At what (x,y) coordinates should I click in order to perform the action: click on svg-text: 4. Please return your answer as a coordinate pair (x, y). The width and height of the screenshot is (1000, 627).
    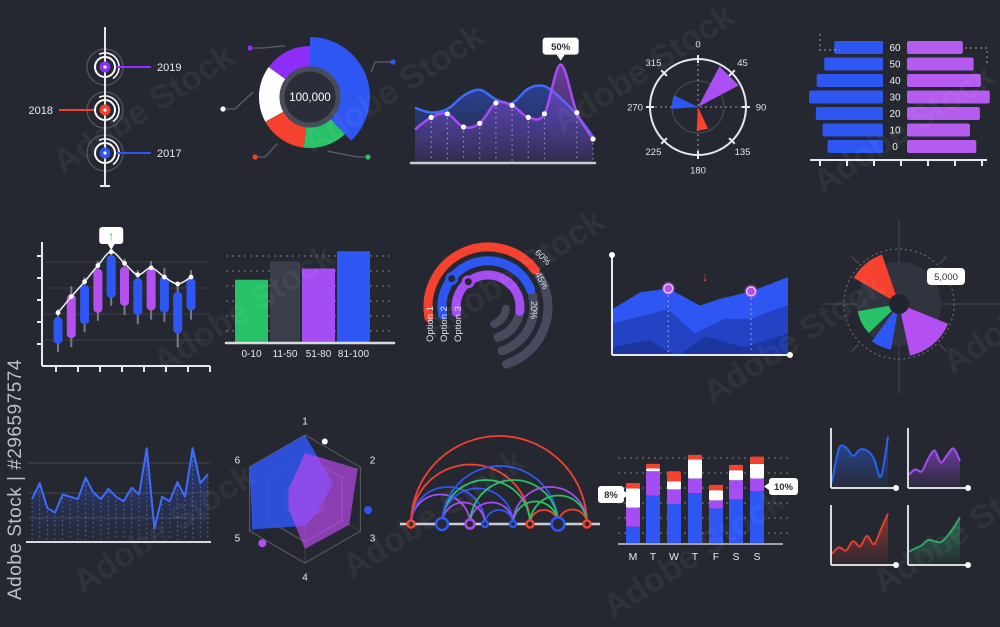
    Looking at the image, I should click on (305, 578).